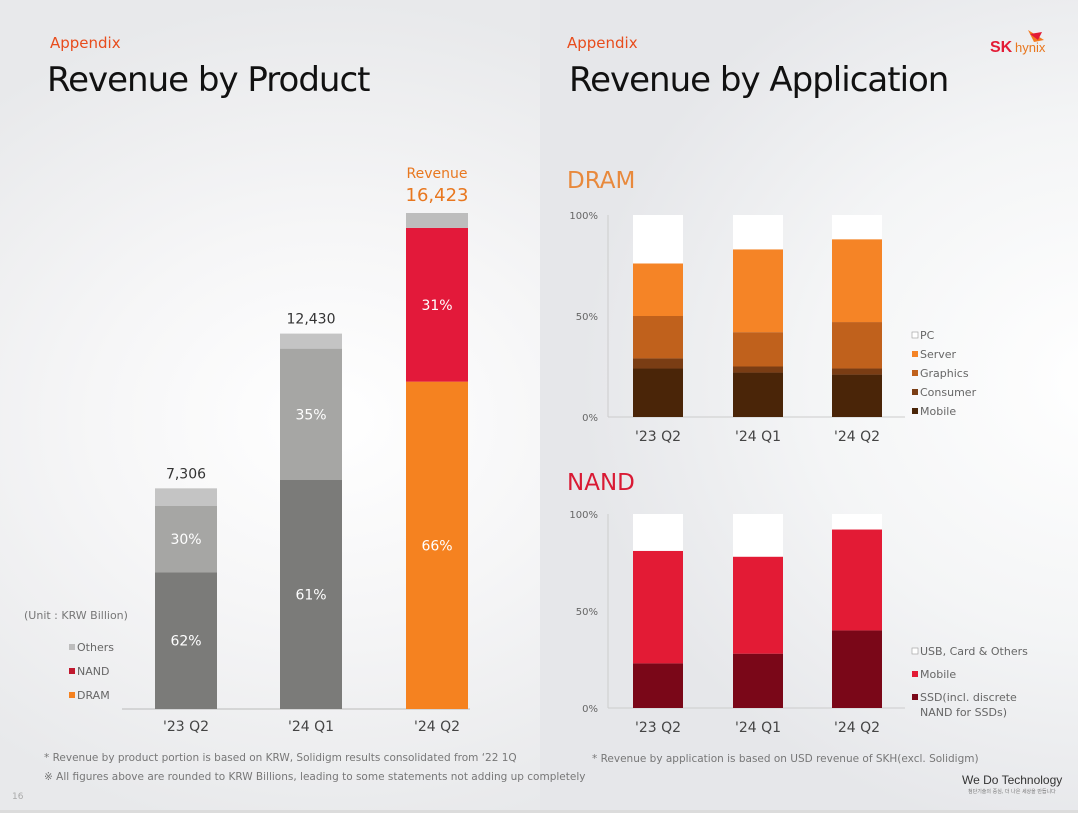 The image size is (1078, 813). What do you see at coordinates (72, 671) in the screenshot?
I see `legend-swatch-nand` at bounding box center [72, 671].